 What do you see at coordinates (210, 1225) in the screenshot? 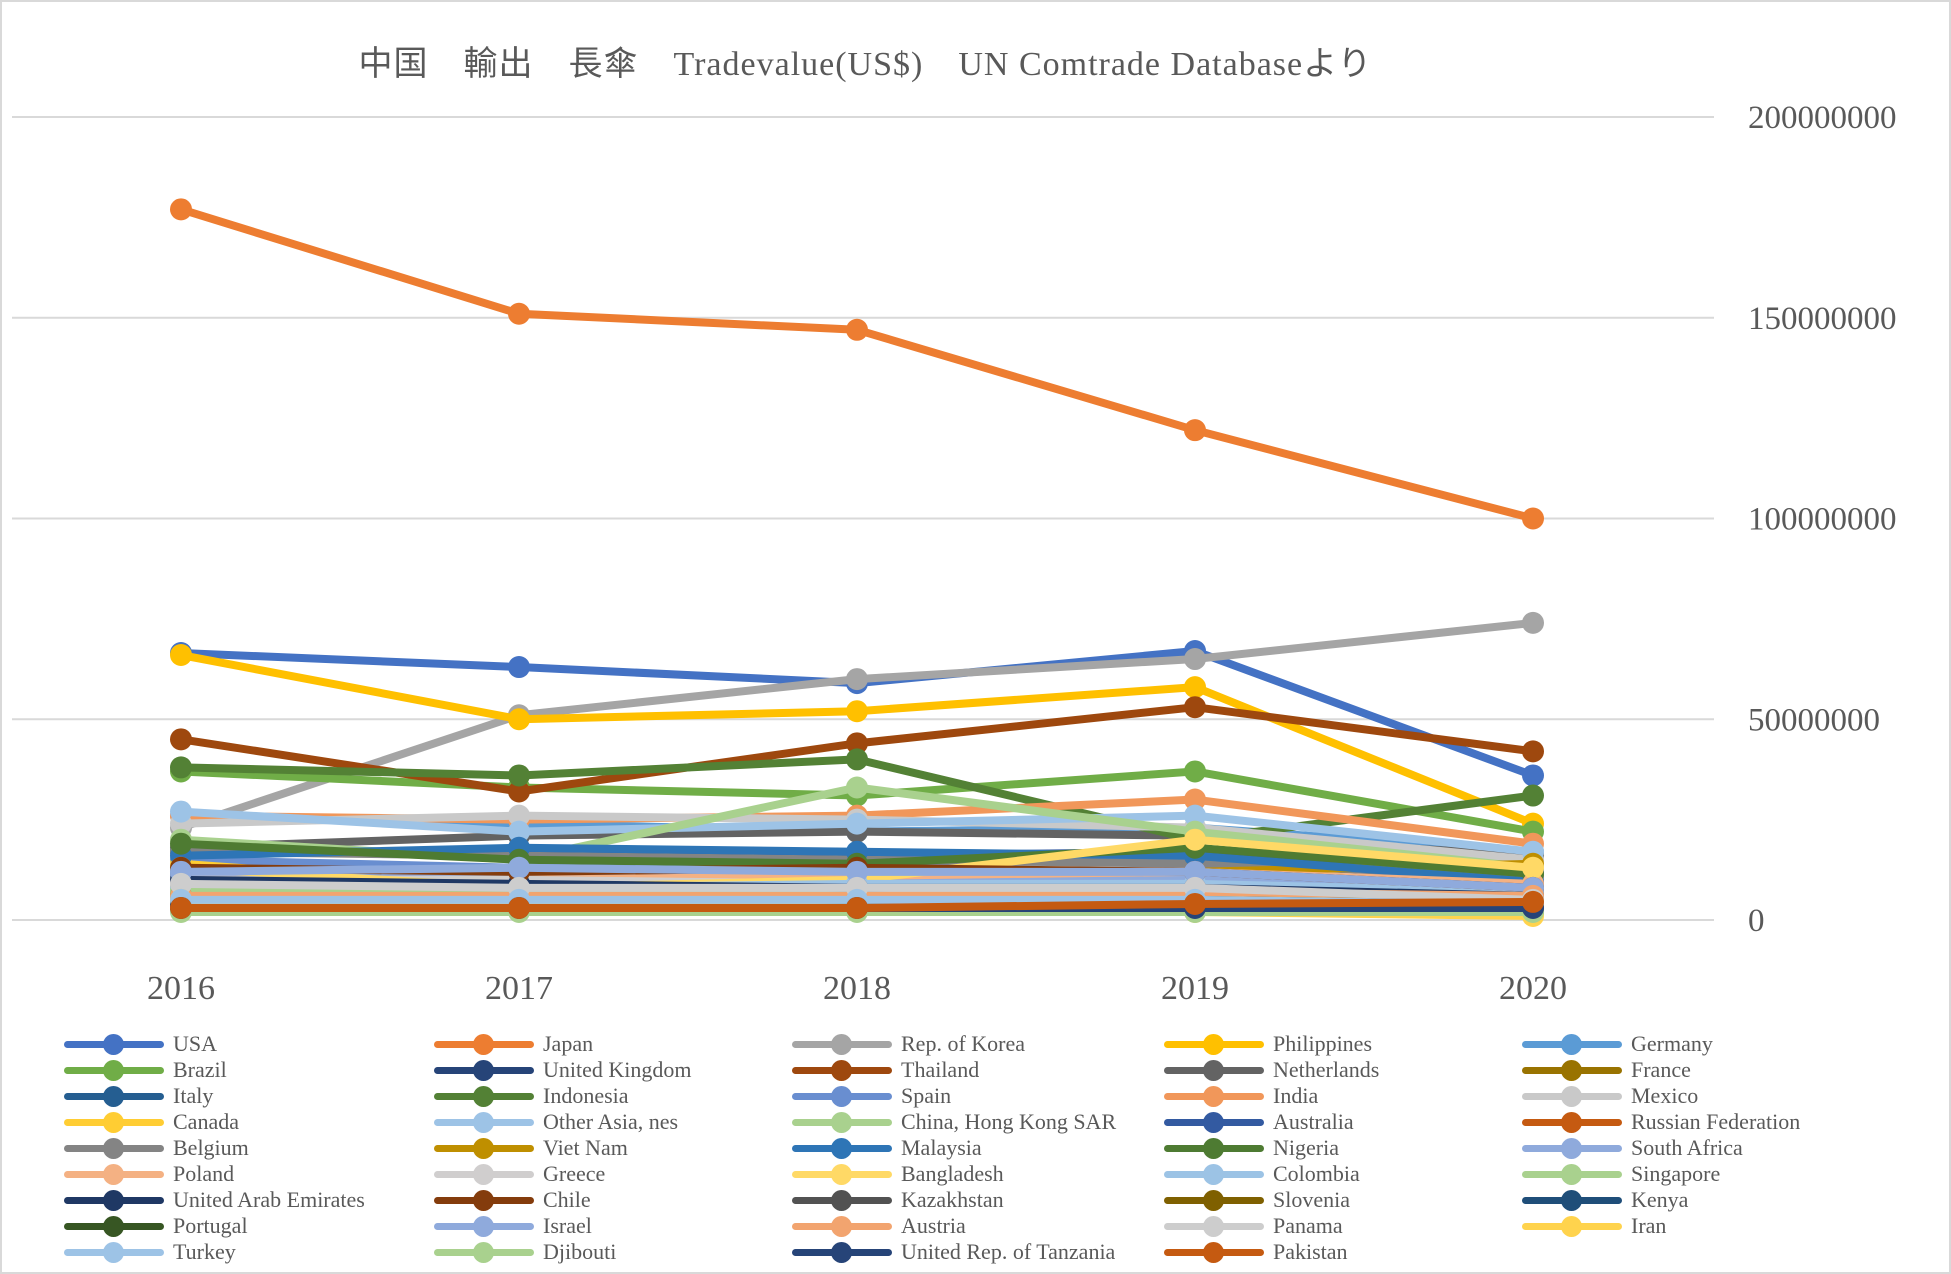
I see `legend-label: Portugal` at bounding box center [210, 1225].